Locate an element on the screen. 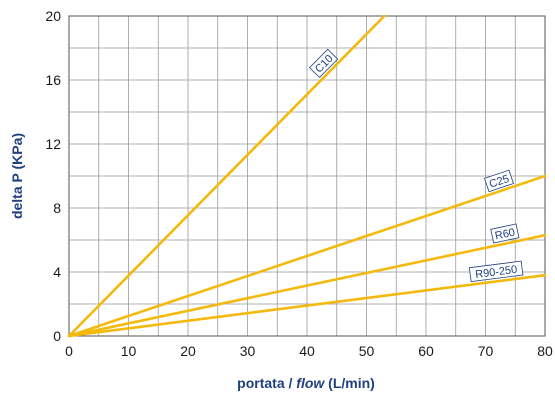 The image size is (555, 394). x-axis-title-italic: flow is located at coordinates (310, 383).